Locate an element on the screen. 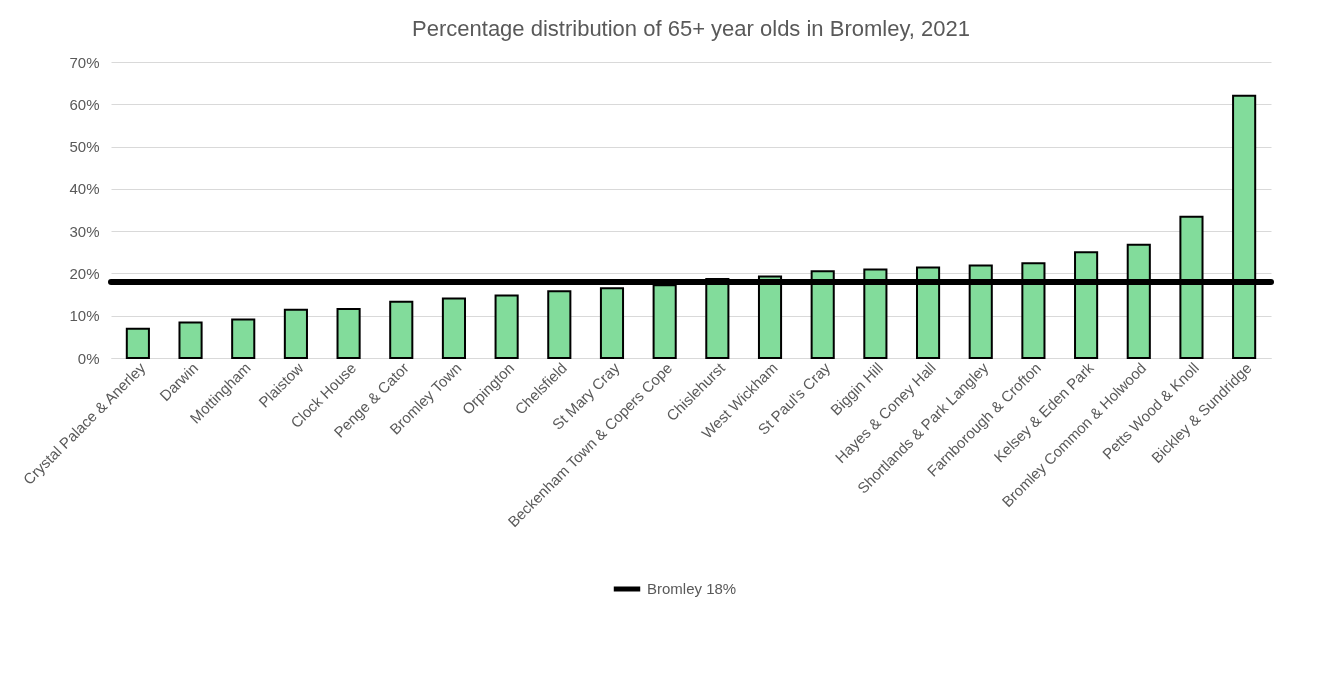  y-tick-label: 60% is located at coordinates (84, 104).